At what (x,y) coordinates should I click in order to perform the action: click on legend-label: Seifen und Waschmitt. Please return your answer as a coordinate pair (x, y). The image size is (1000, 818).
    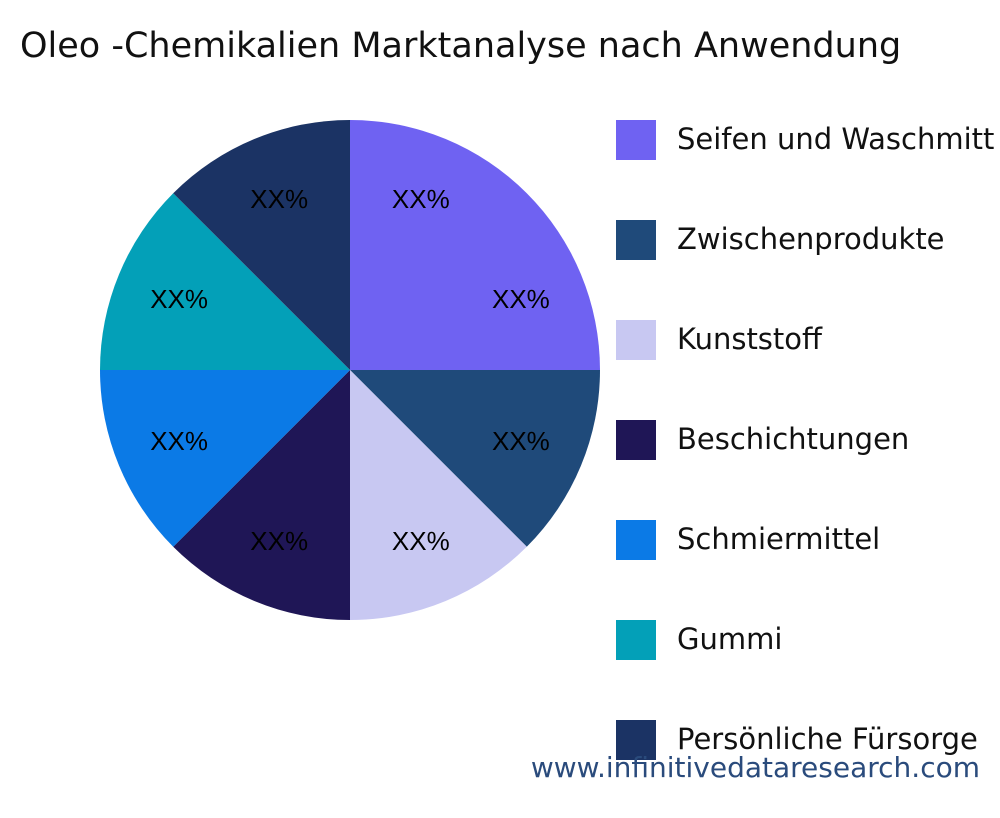
    Looking at the image, I should click on (836, 139).